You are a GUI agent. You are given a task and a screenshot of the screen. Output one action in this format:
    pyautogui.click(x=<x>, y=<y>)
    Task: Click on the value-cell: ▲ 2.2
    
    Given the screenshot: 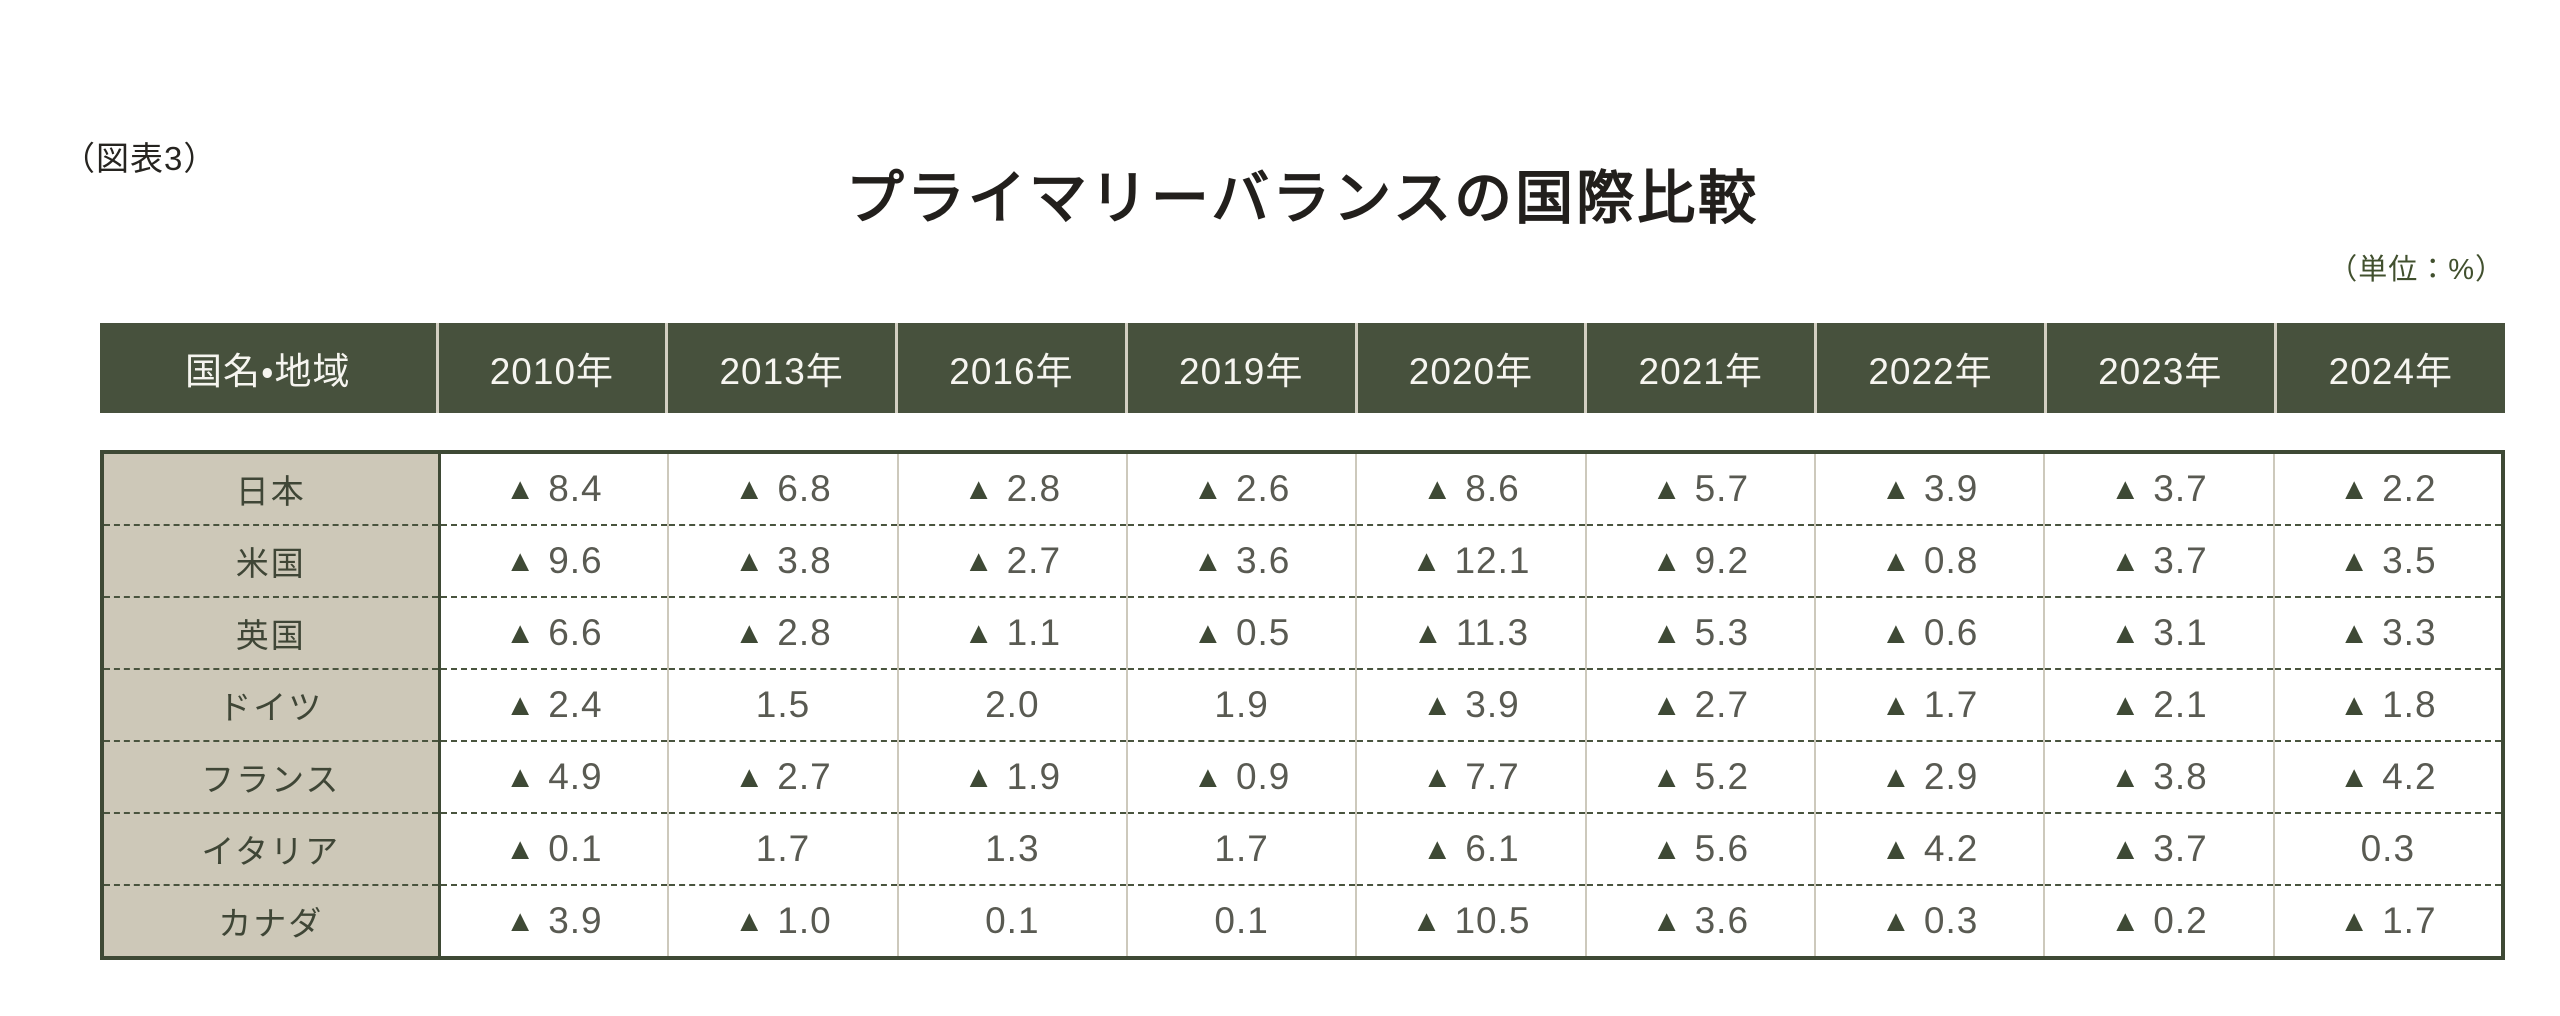 What is the action you would take?
    pyautogui.click(x=2388, y=488)
    